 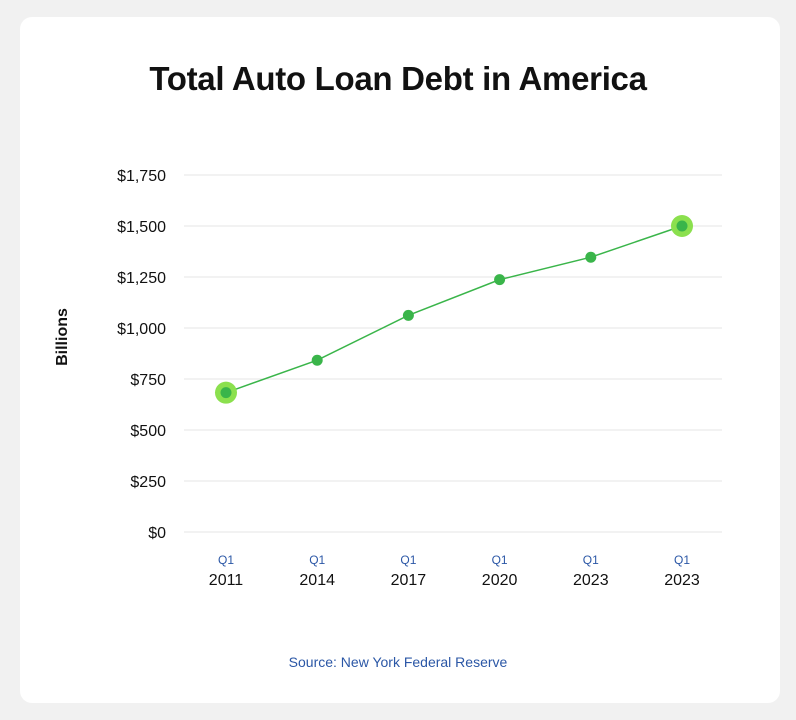 I want to click on y-tick-labels: $0 $250 $500 $750 $1,000 $1,250 $1,500 $1,750, so click(x=141, y=355).